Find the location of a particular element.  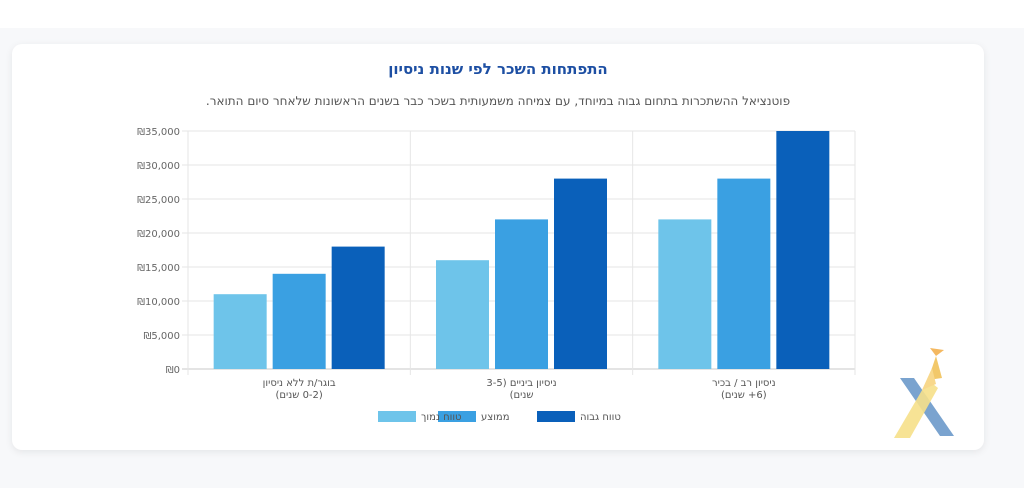

y-tick-label: ₪30,000 is located at coordinates (158, 166).